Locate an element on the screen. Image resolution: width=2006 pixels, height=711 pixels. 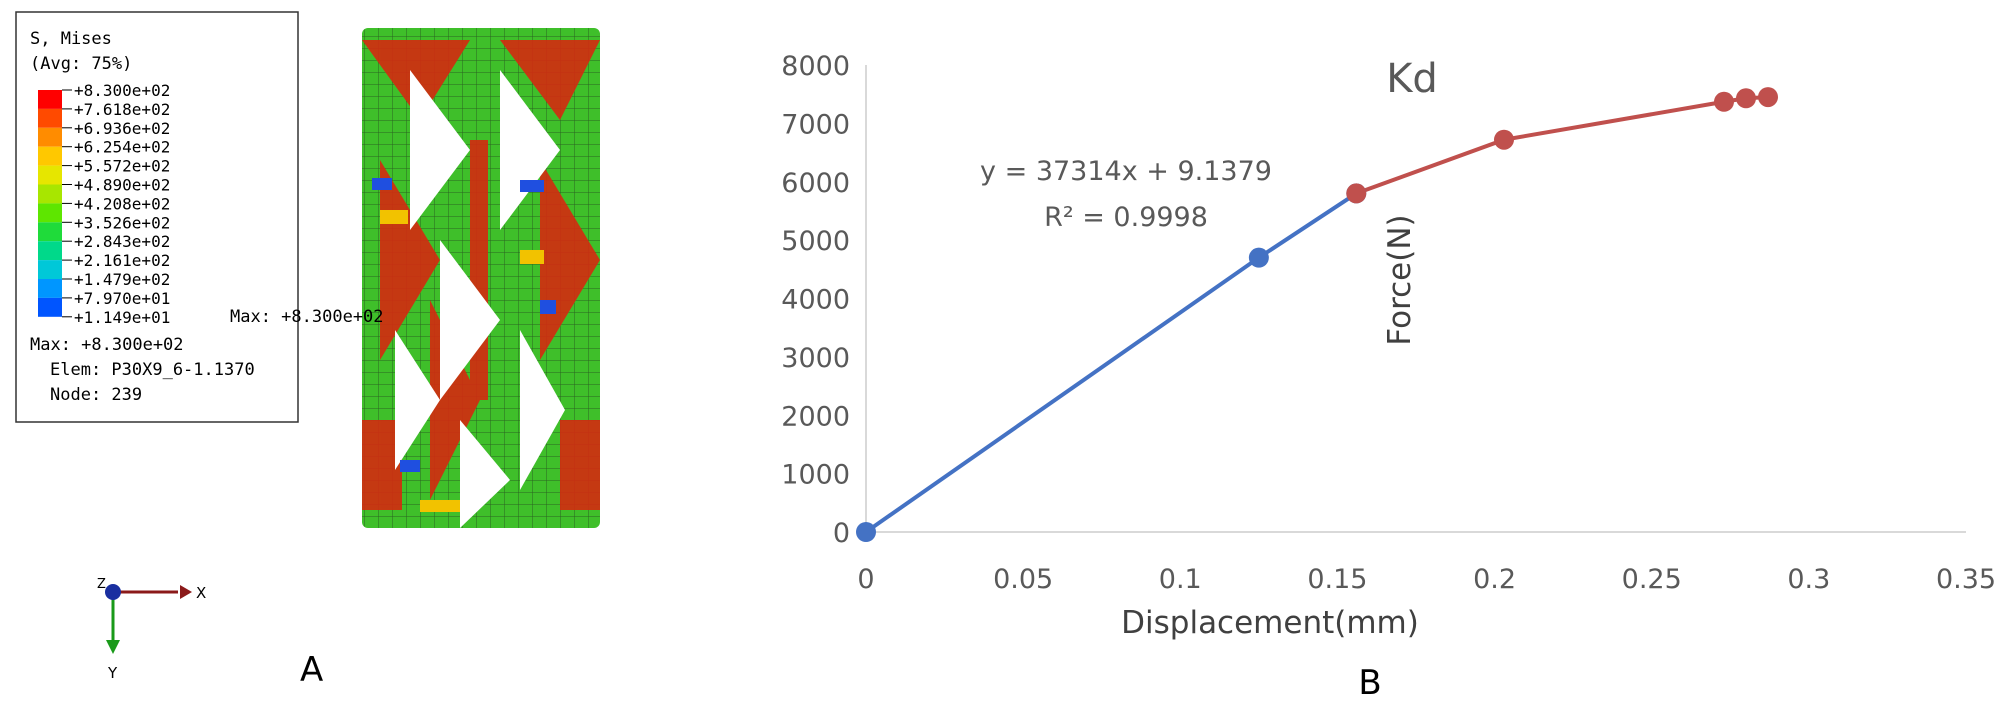
y-tick-label: 4000 is located at coordinates (815, 300).